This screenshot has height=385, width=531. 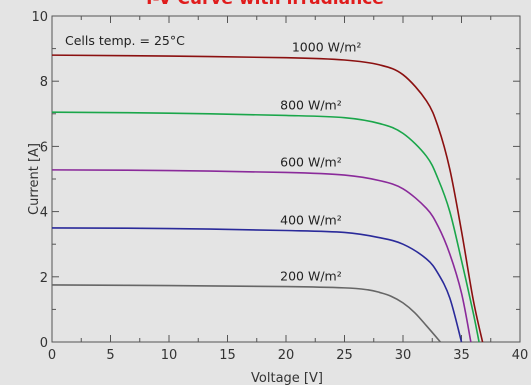 What do you see at coordinates (311, 161) in the screenshot?
I see `series-label: 600 W/m²` at bounding box center [311, 161].